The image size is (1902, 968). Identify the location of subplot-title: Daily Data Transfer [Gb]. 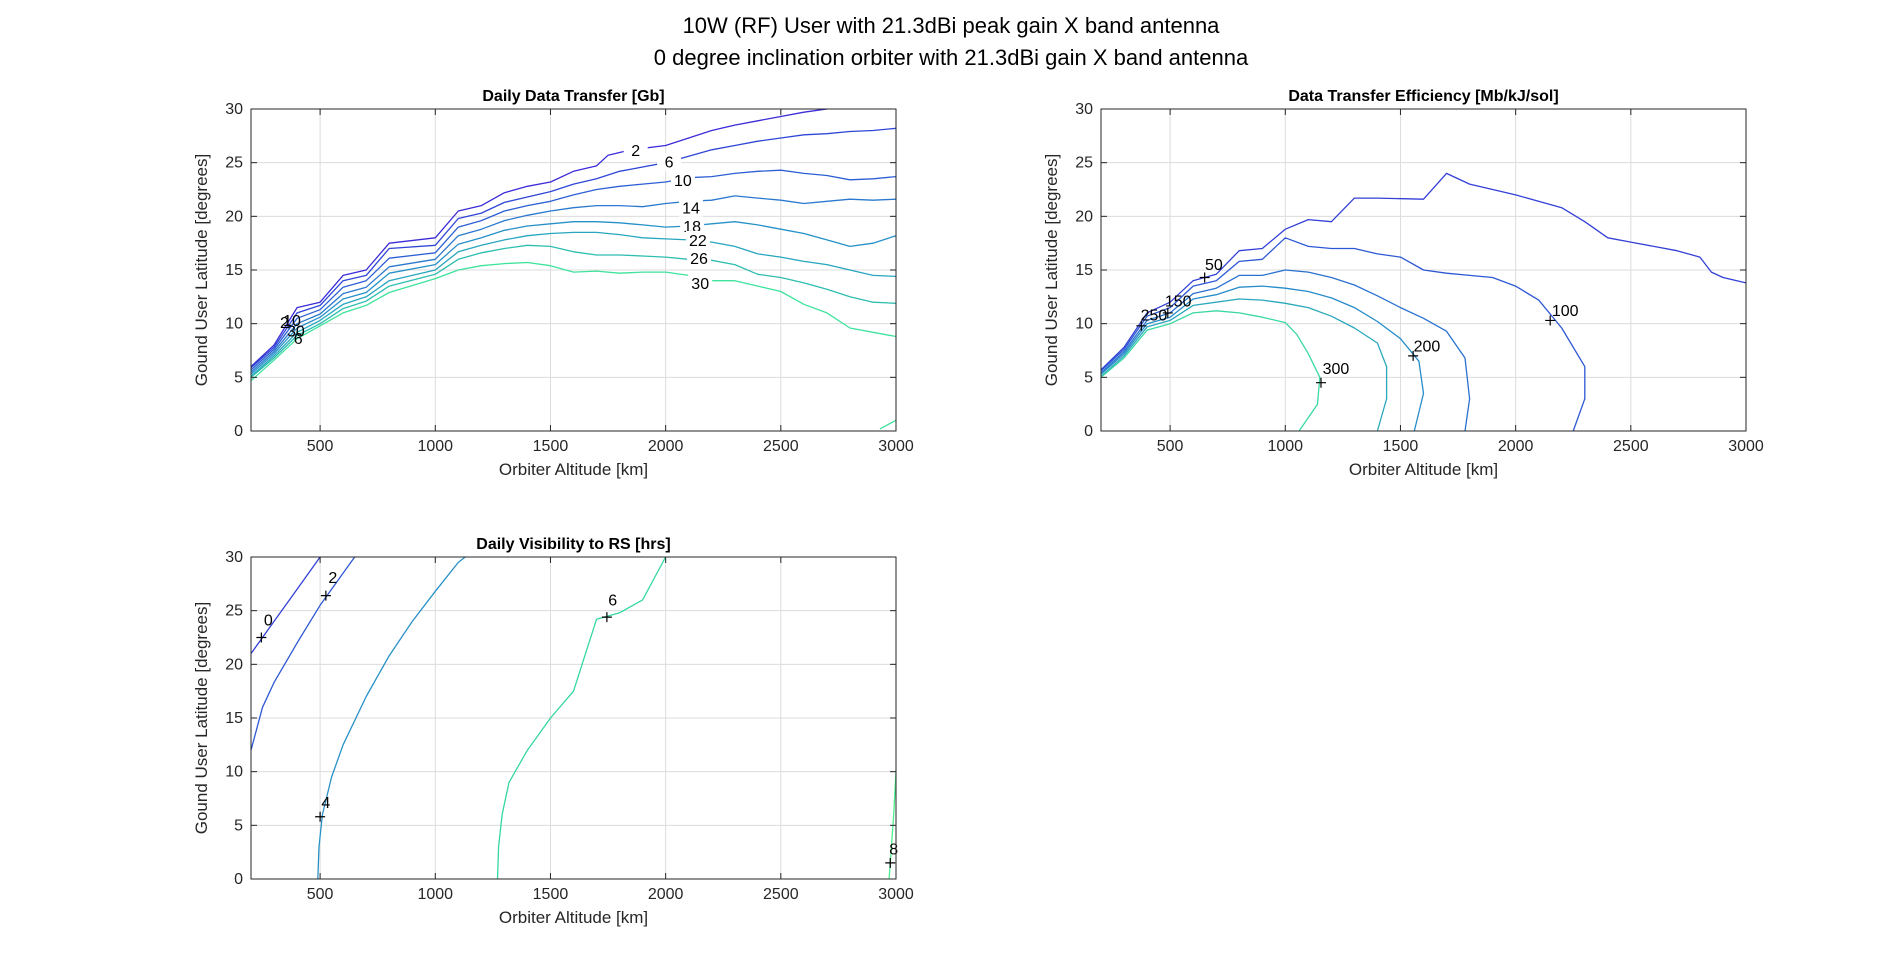
(573, 96).